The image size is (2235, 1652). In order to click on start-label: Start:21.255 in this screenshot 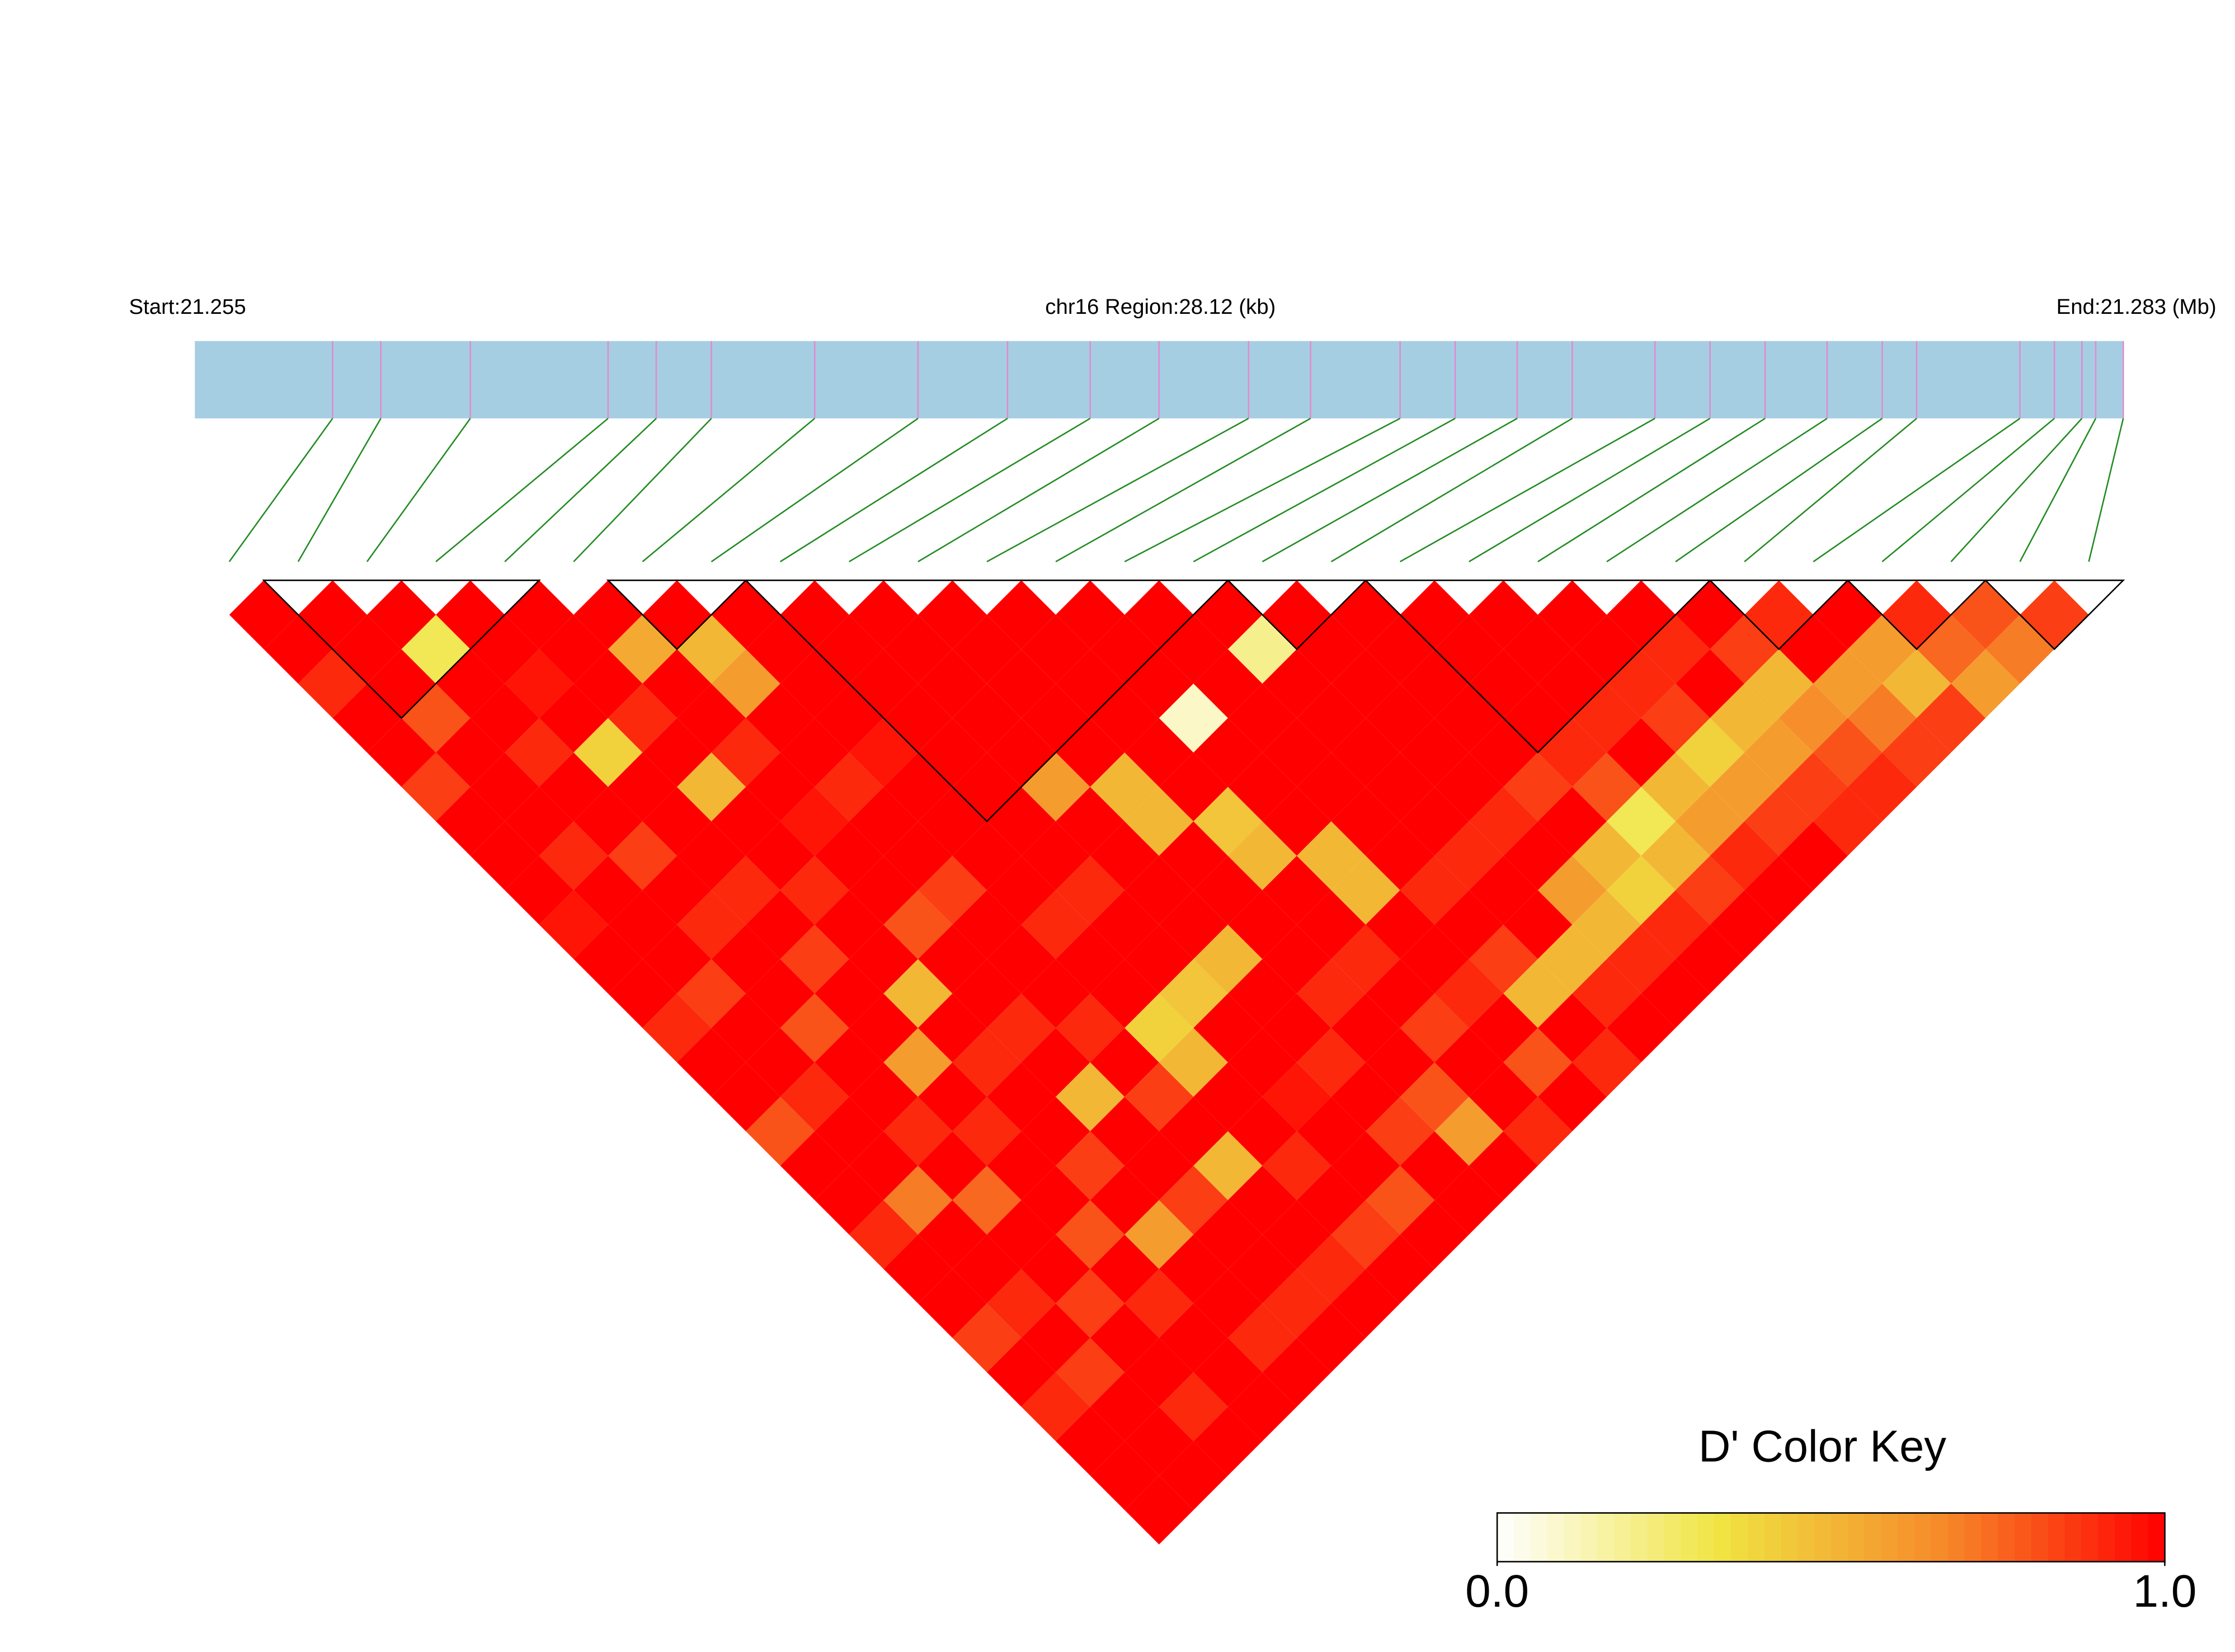, I will do `click(187, 307)`.